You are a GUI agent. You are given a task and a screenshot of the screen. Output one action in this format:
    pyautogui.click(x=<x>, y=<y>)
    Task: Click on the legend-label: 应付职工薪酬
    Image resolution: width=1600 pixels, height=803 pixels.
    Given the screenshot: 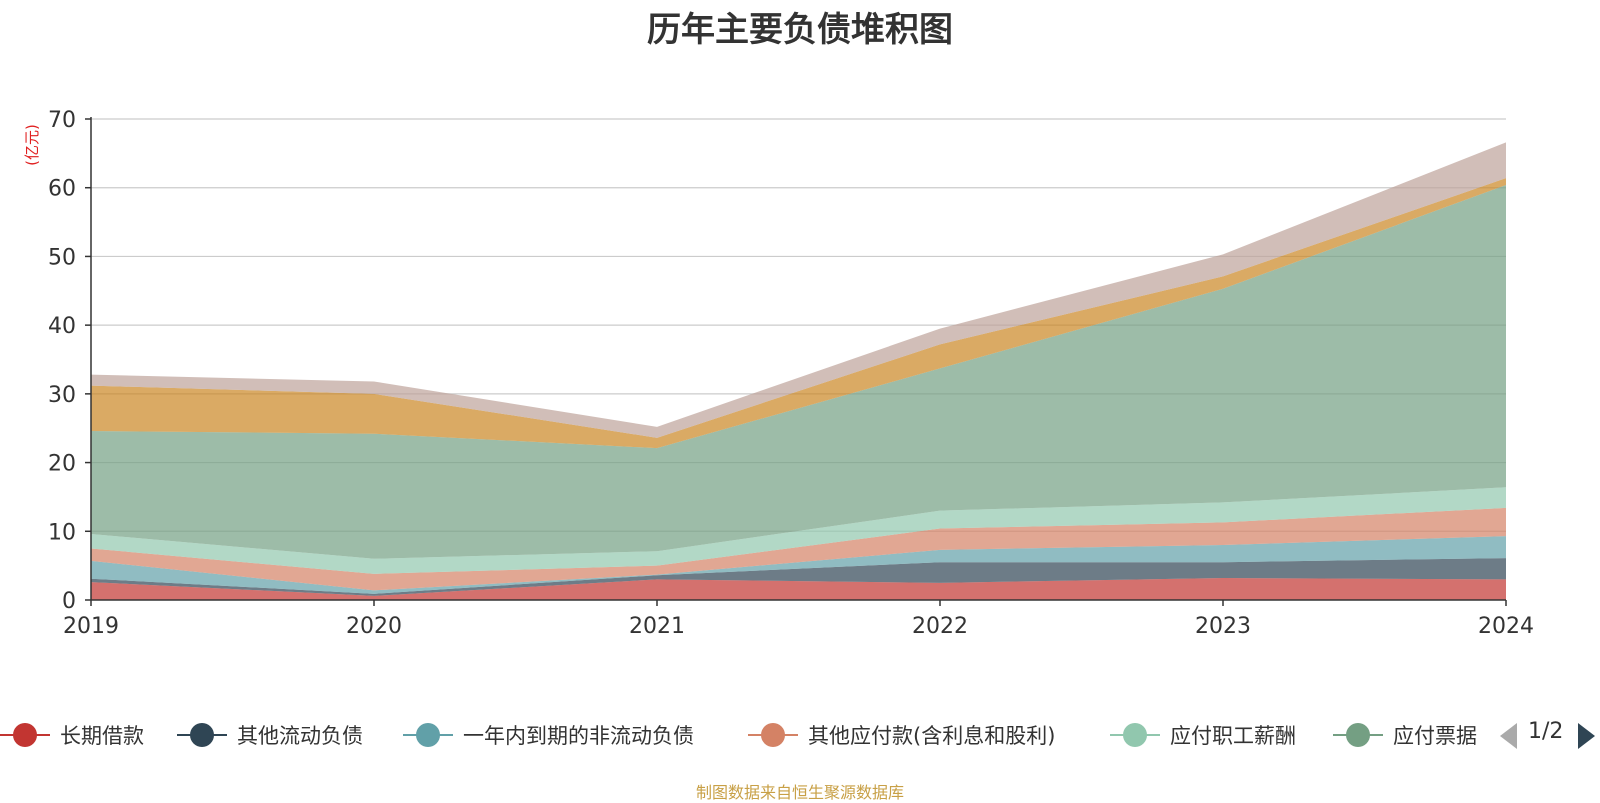 What is the action you would take?
    pyautogui.click(x=1233, y=736)
    